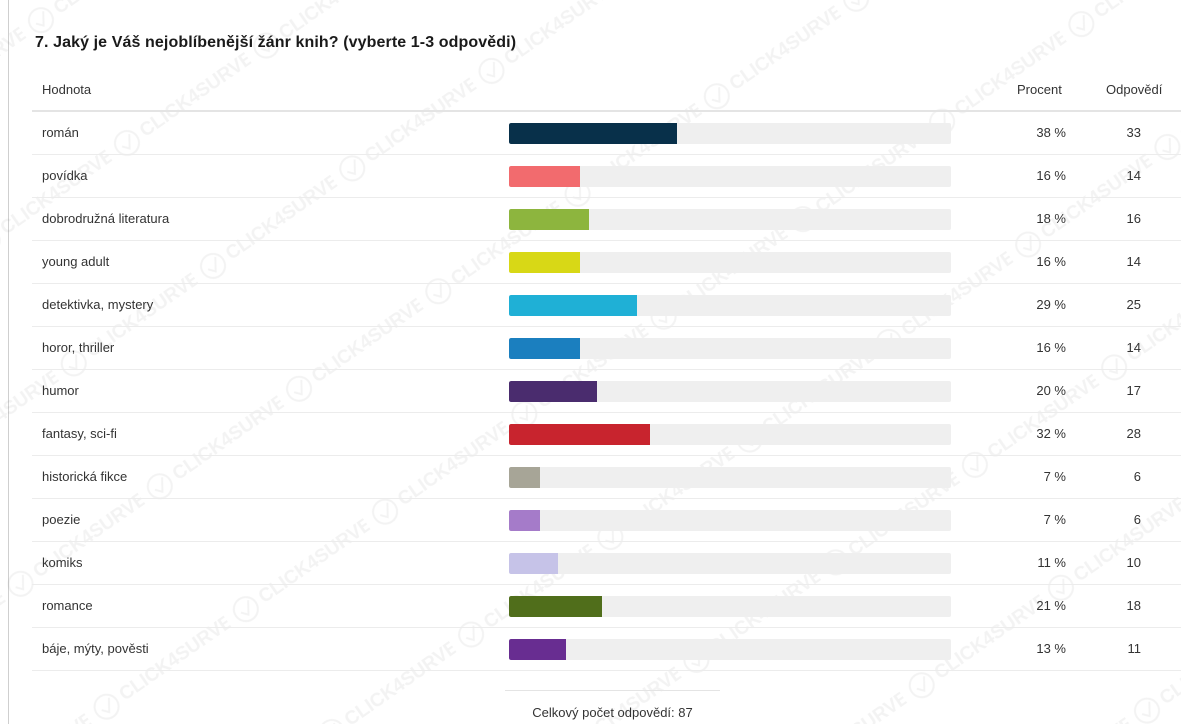 This screenshot has width=1181, height=724. I want to click on category-label: poezie, so click(61, 519).